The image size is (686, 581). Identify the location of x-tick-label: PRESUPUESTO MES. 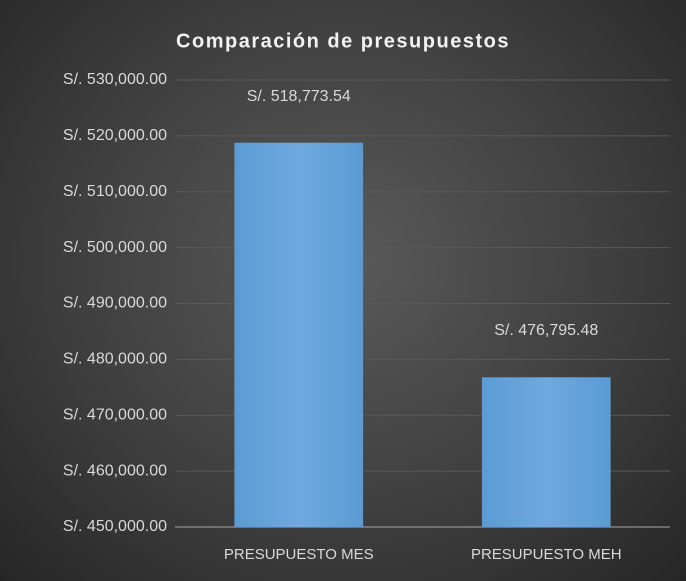
(299, 554).